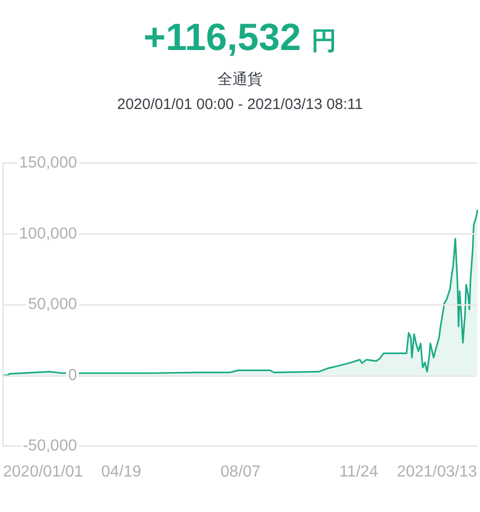  What do you see at coordinates (240, 79) in the screenshot?
I see `chart-subtitle: 全通貨` at bounding box center [240, 79].